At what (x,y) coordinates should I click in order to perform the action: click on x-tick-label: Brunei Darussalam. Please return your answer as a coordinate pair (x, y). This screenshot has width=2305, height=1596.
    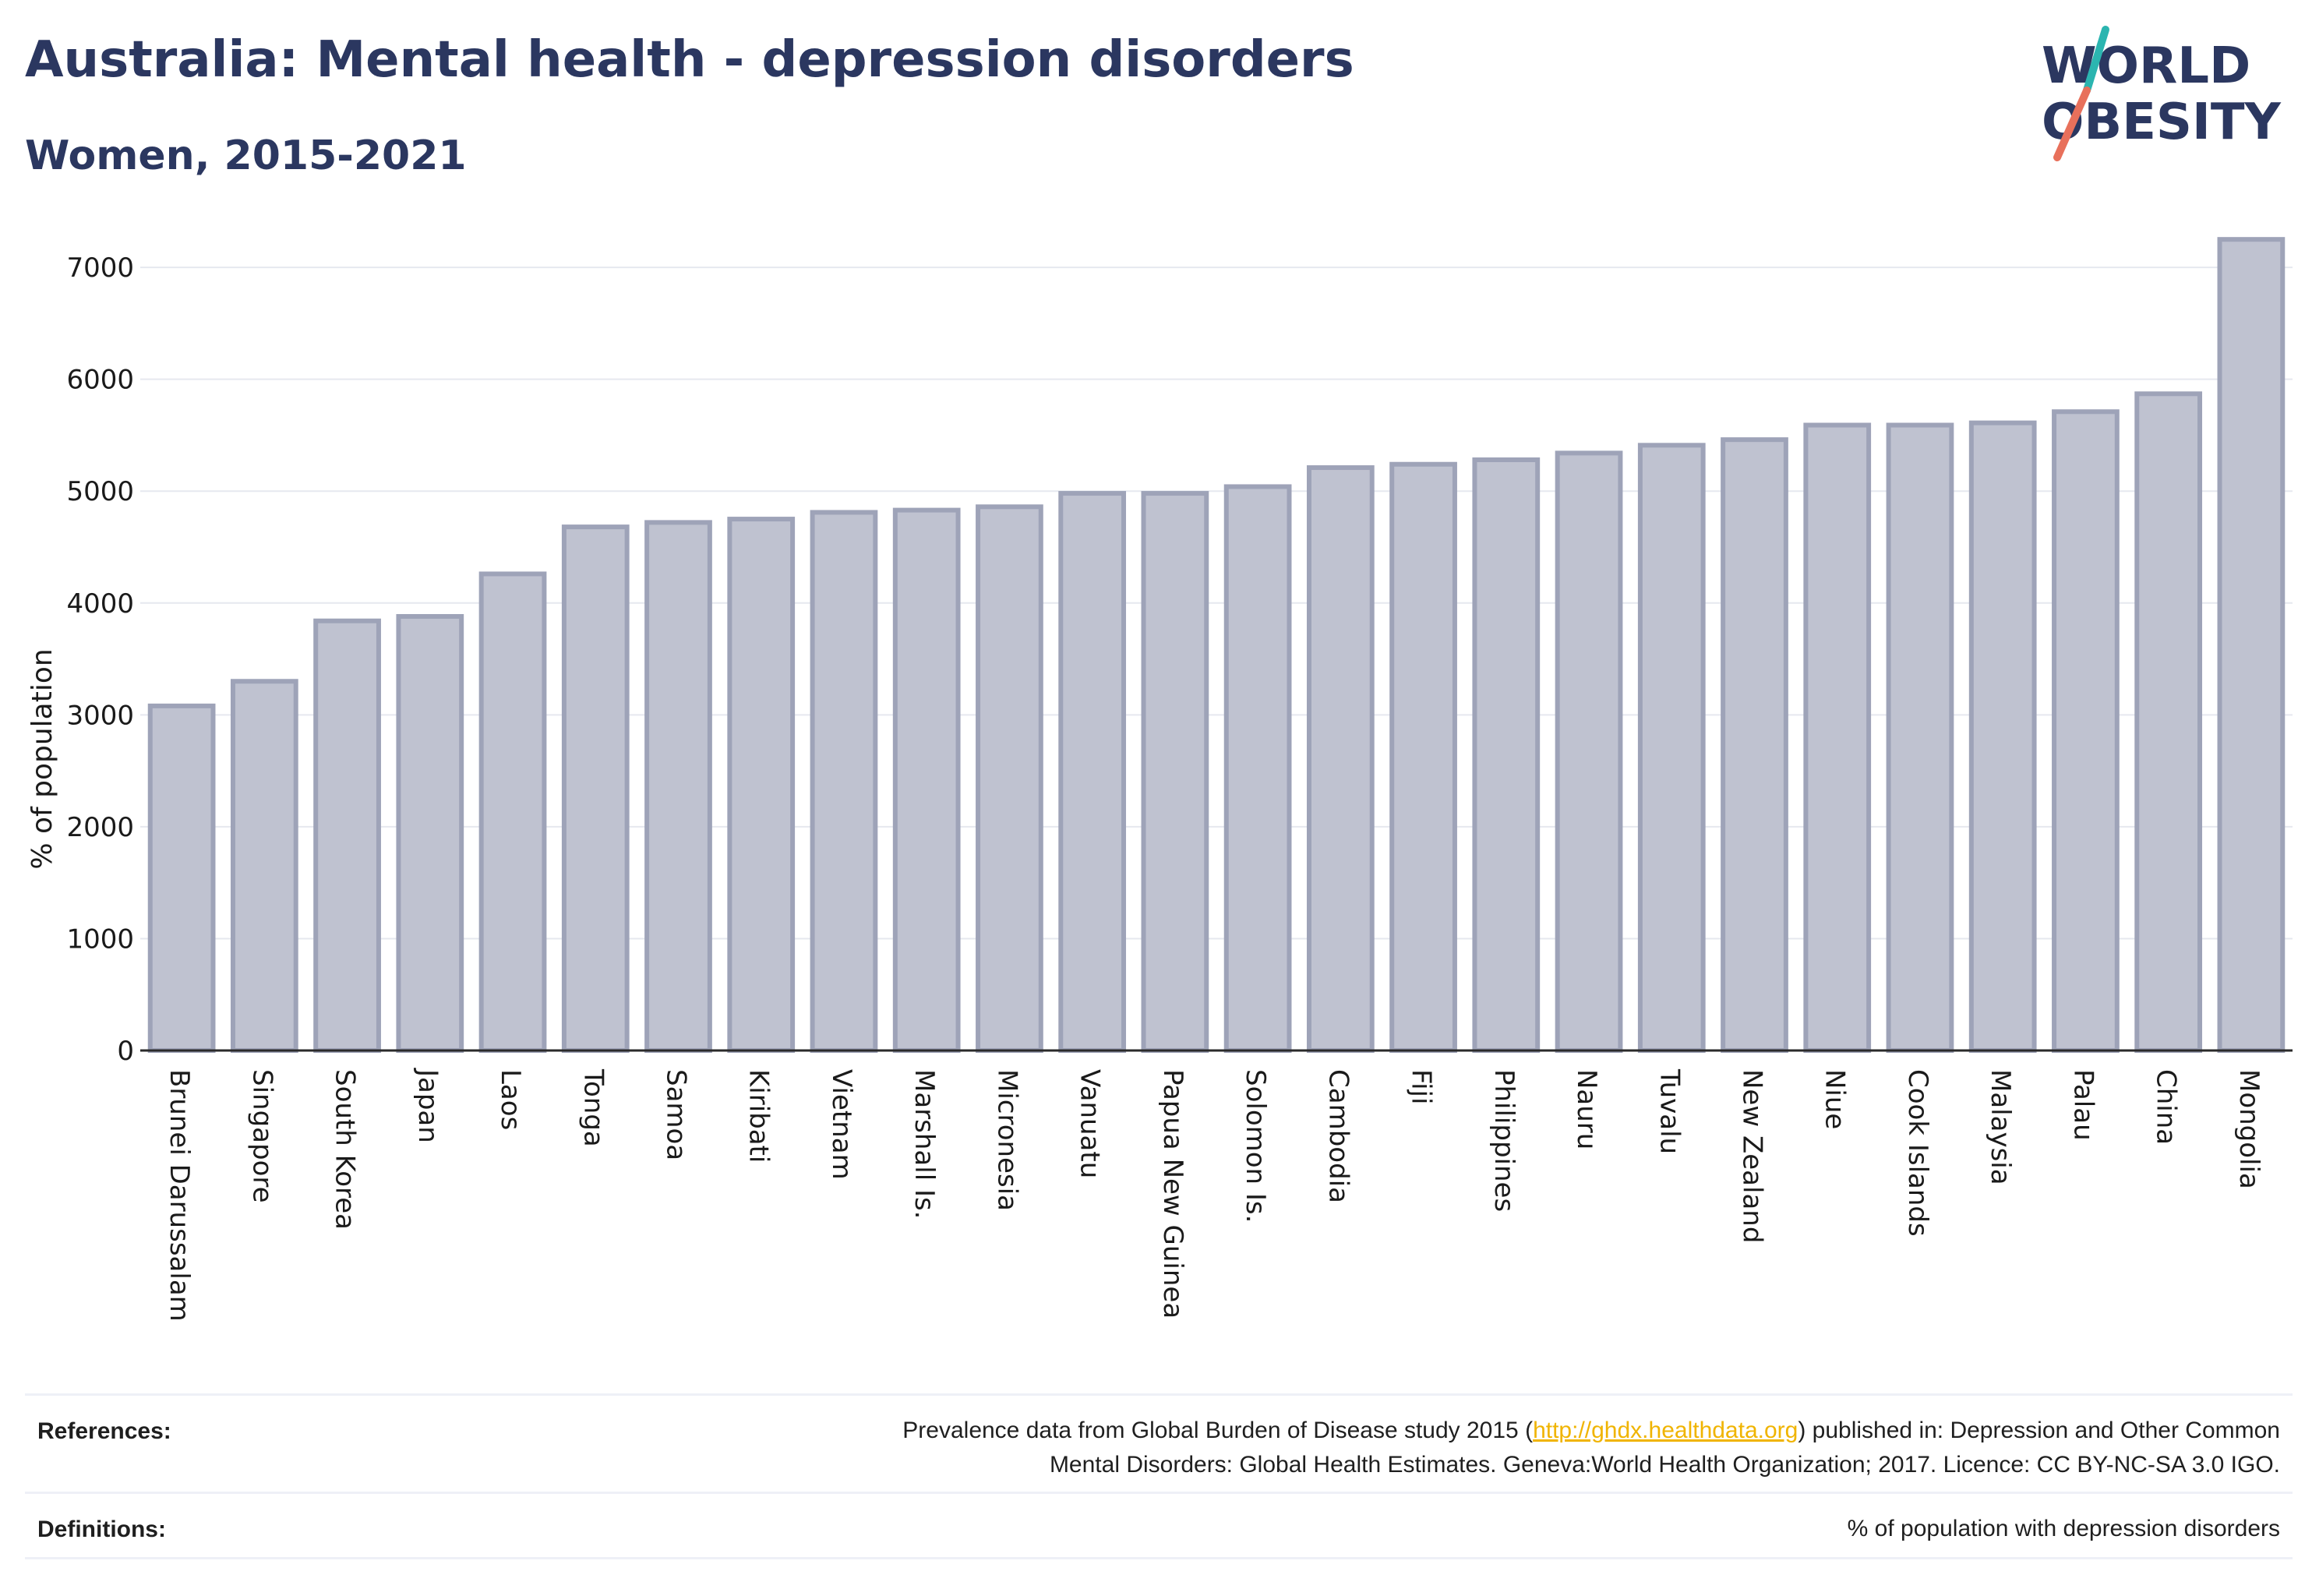
    Looking at the image, I should click on (179, 1195).